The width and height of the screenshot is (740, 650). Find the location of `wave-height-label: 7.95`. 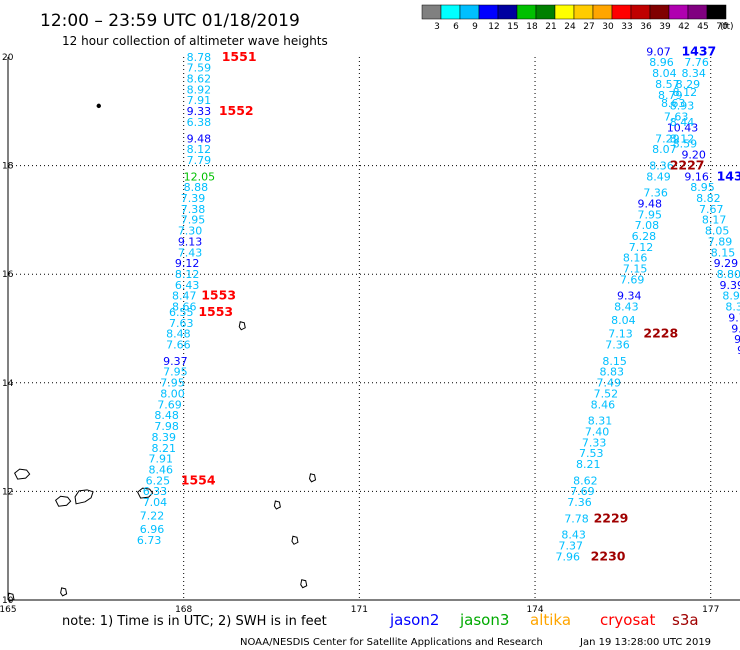

wave-height-label: 7.95 is located at coordinates (172, 383).